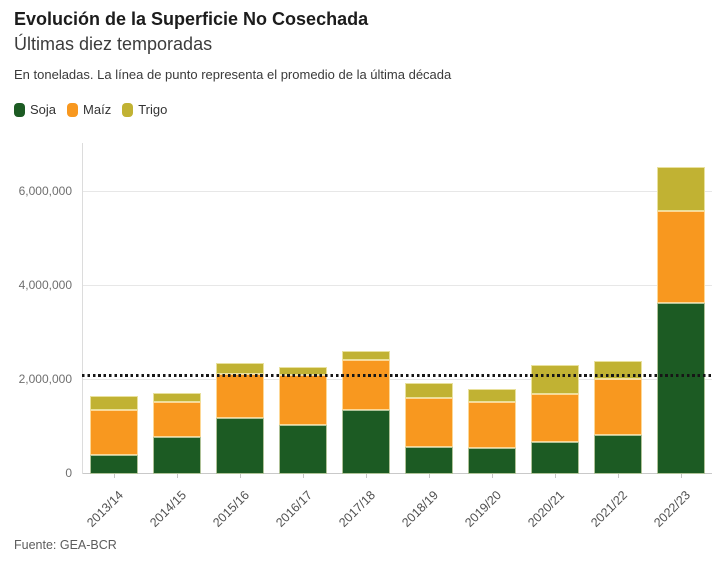 The image size is (728, 572). What do you see at coordinates (617, 406) in the screenshot?
I see `bar-segment-maíz-2021-22` at bounding box center [617, 406].